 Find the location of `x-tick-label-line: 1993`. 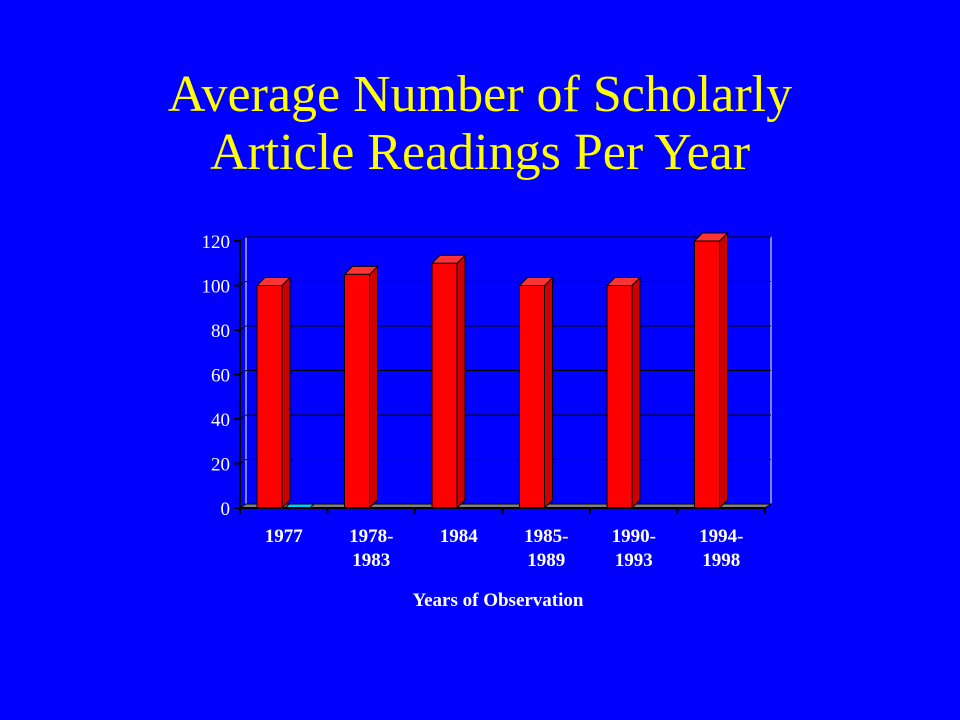

x-tick-label-line: 1993 is located at coordinates (634, 560).